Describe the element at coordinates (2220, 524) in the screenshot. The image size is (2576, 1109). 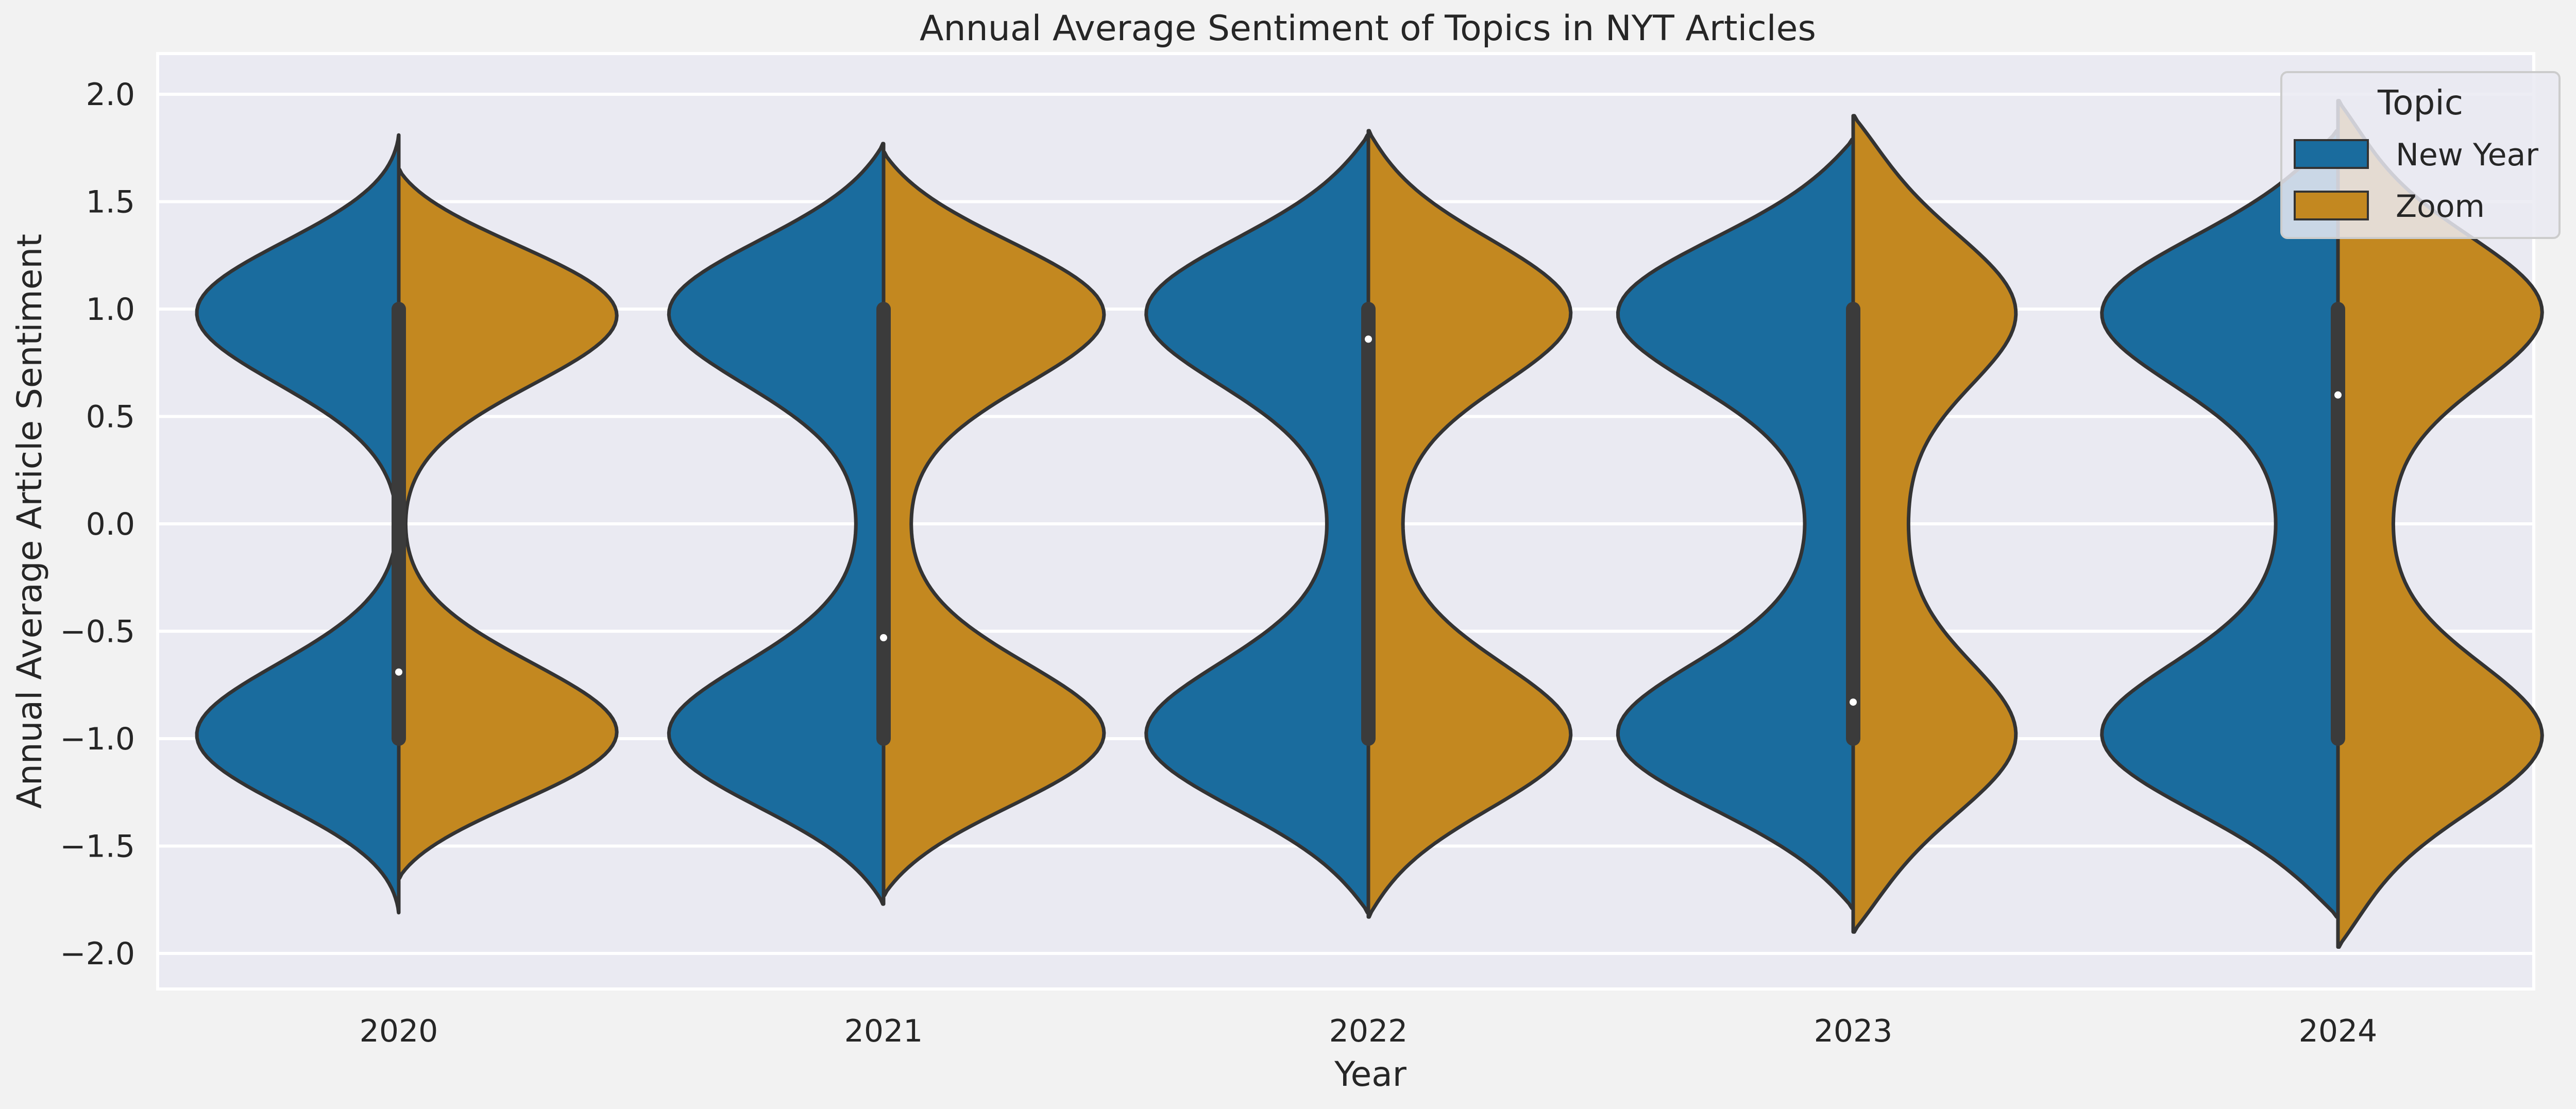
I see `violin-half-new-year-2024` at that location.